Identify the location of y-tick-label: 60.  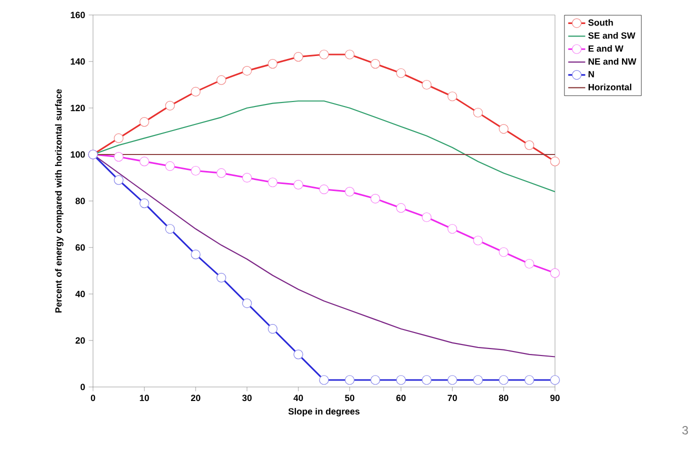
(80, 247).